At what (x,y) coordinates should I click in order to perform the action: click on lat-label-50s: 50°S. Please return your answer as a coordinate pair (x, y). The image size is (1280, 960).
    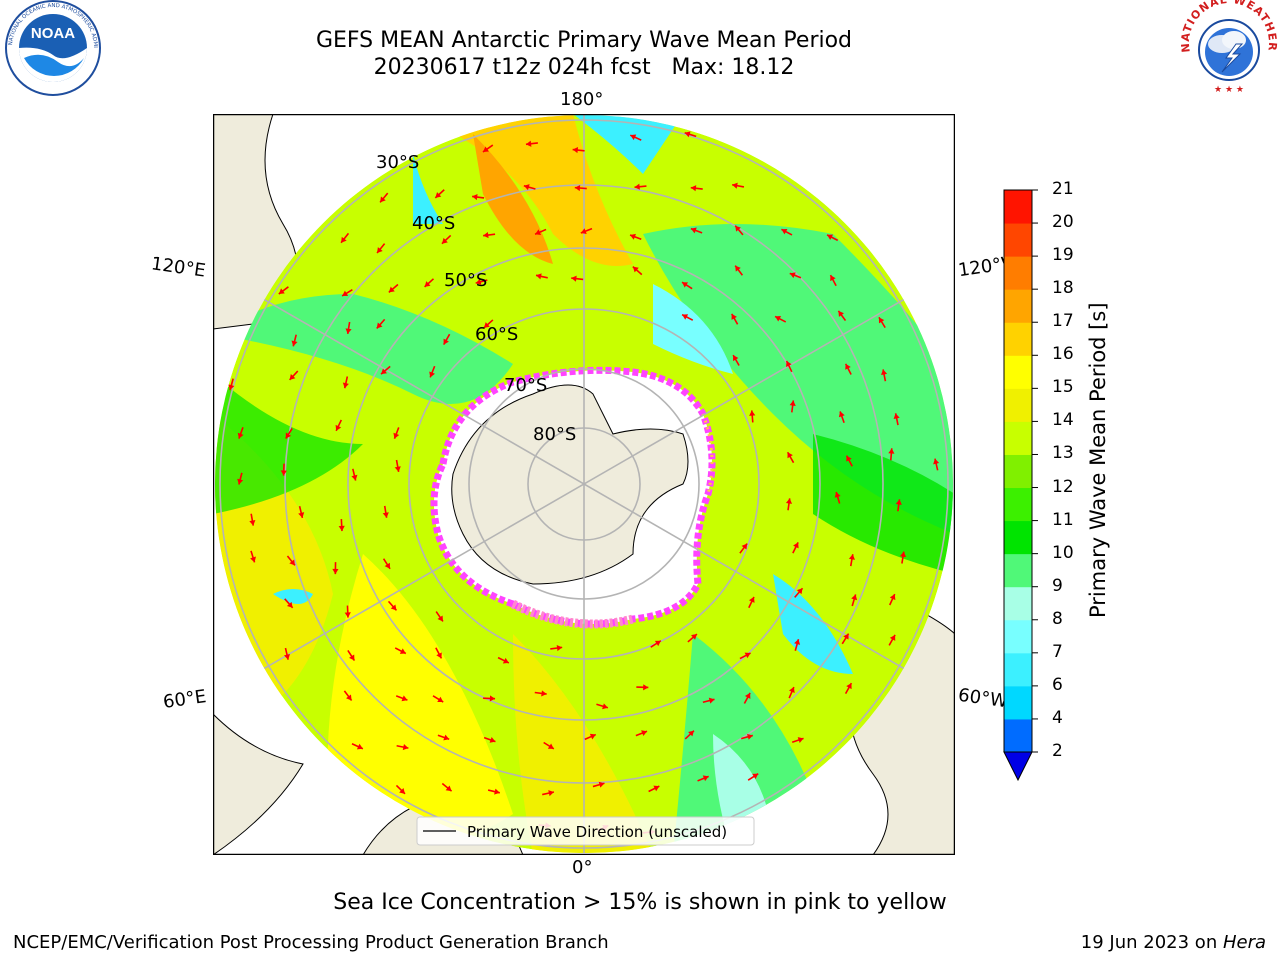
    Looking at the image, I should click on (466, 280).